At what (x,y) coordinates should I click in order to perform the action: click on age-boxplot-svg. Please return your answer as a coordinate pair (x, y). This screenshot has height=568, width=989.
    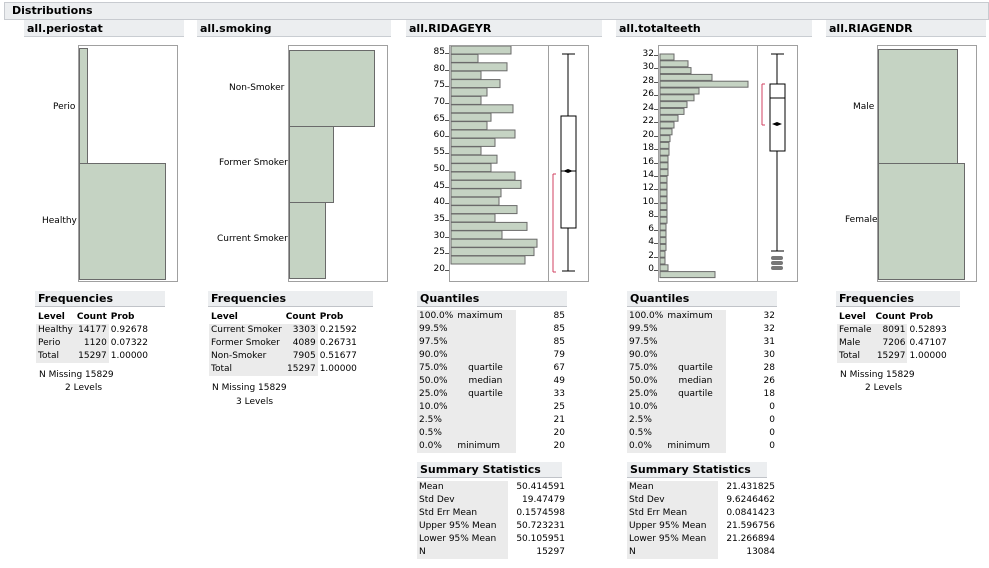
    Looking at the image, I should click on (564, 163).